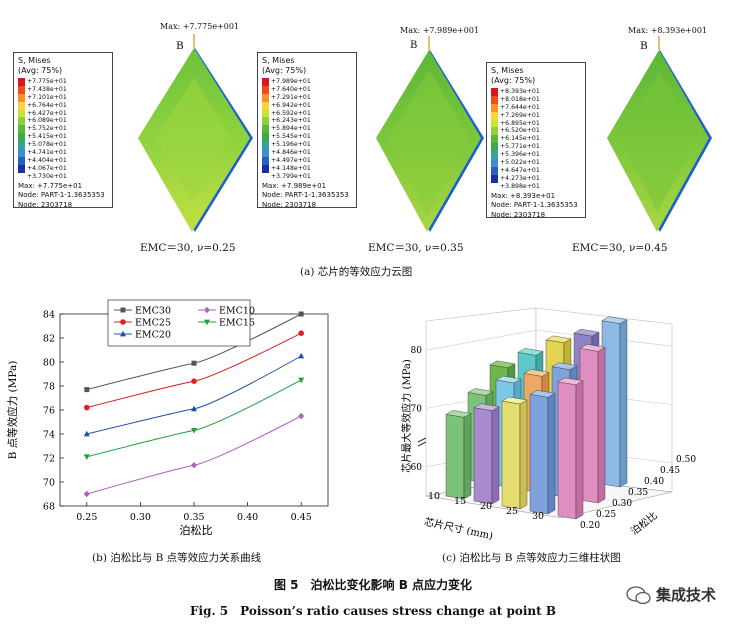  Describe the element at coordinates (47, 153) in the screenshot. I see `legend-value: +4.741e+01` at that location.